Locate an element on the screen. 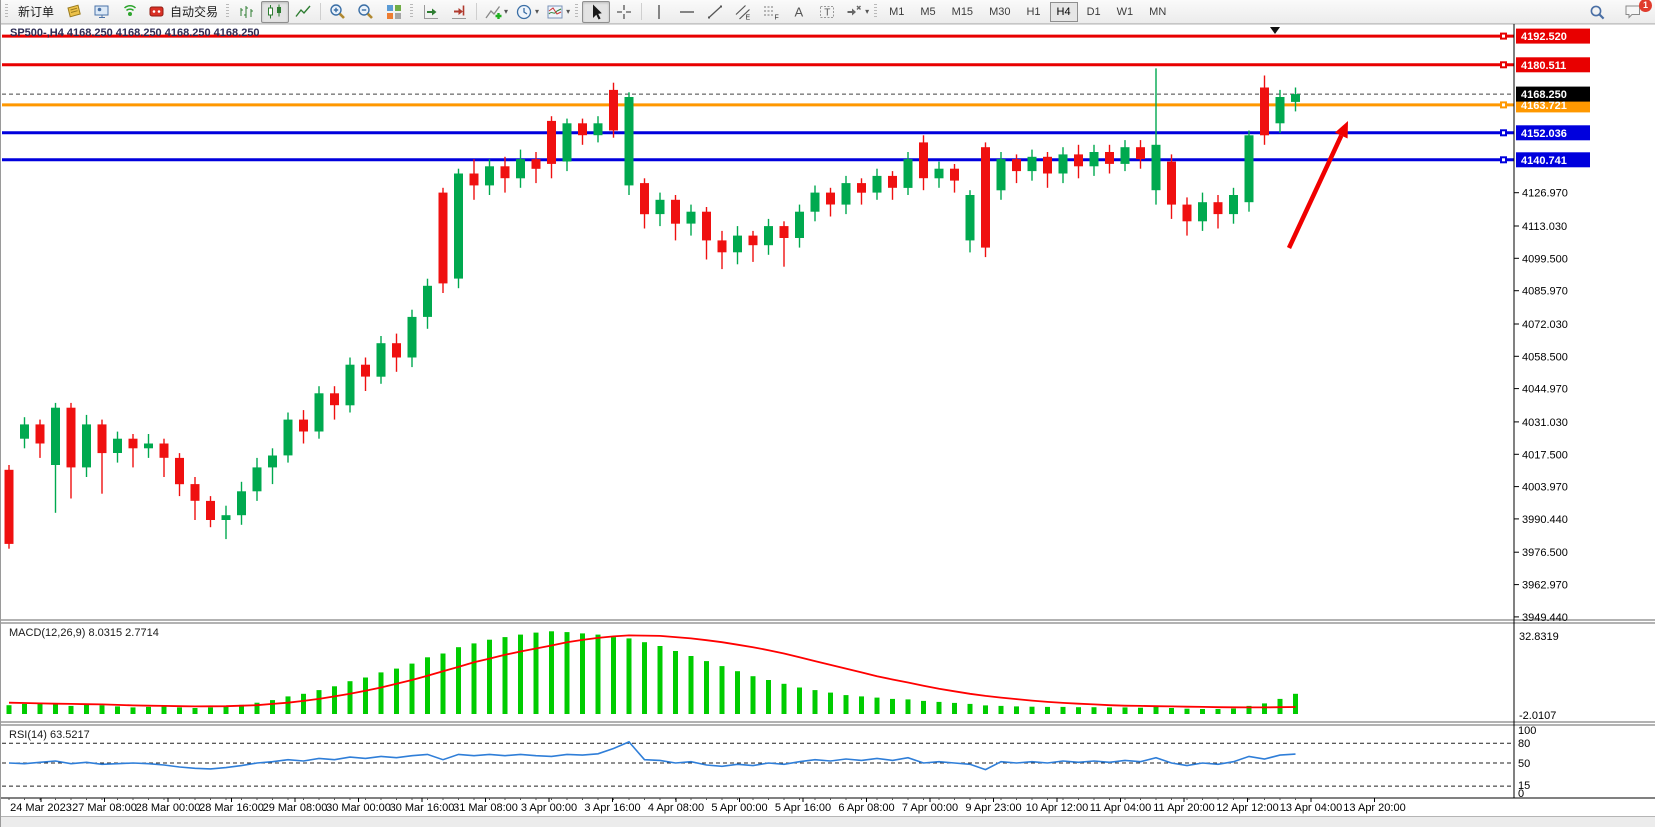 Image resolution: width=1655 pixels, height=827 pixels. svg-text: 4113.030 is located at coordinates (1544, 227).